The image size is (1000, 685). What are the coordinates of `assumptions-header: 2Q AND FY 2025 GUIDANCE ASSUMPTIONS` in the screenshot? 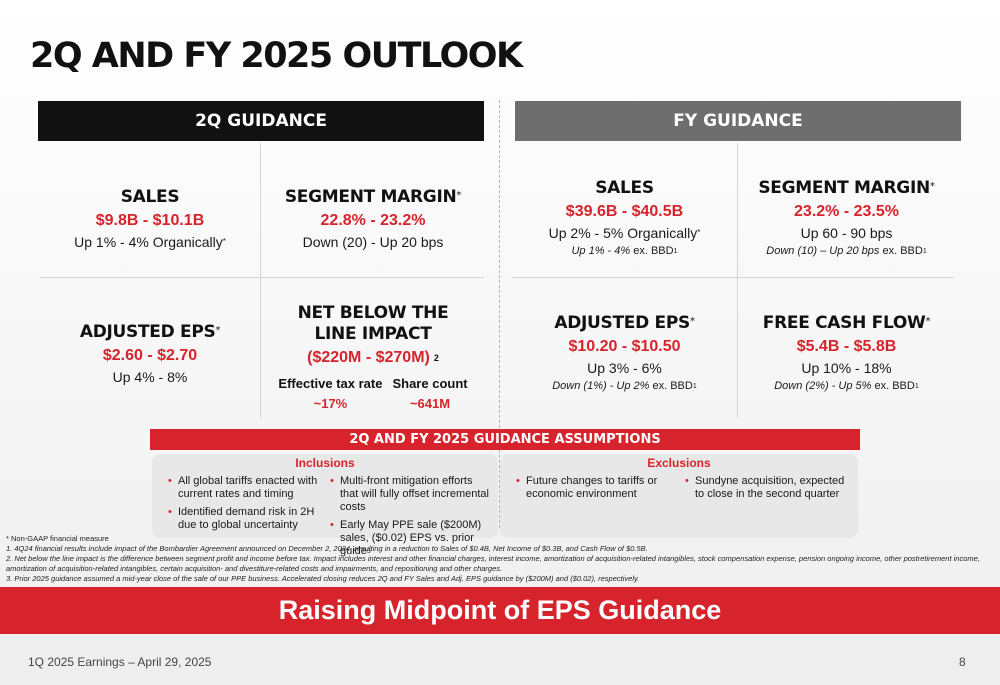 It's located at (505, 439).